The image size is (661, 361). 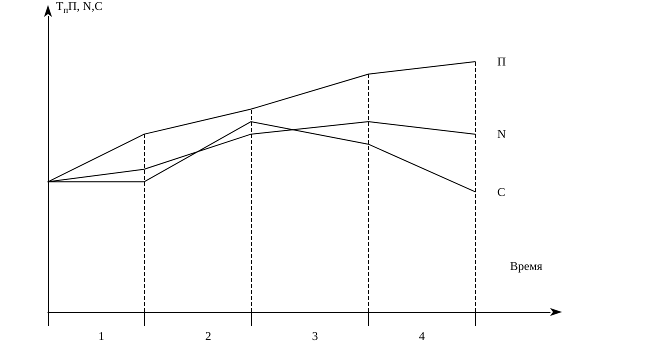 What do you see at coordinates (501, 61) in the screenshot?
I see `series-label: П` at bounding box center [501, 61].